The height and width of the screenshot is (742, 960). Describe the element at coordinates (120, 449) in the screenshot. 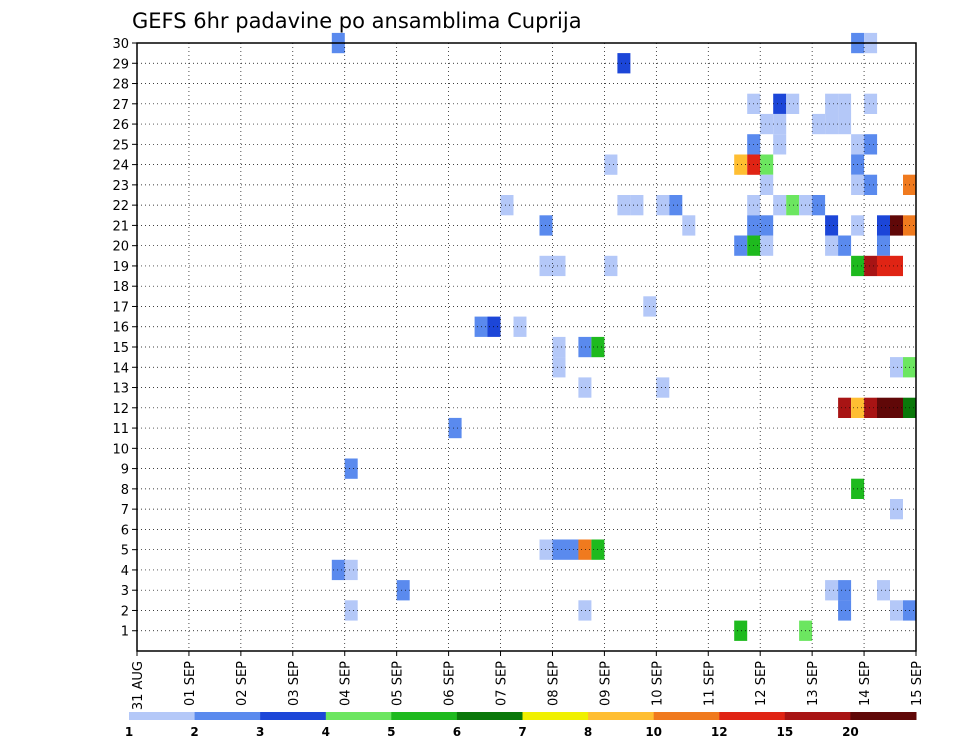

I see `y-tick-label: 10` at that location.